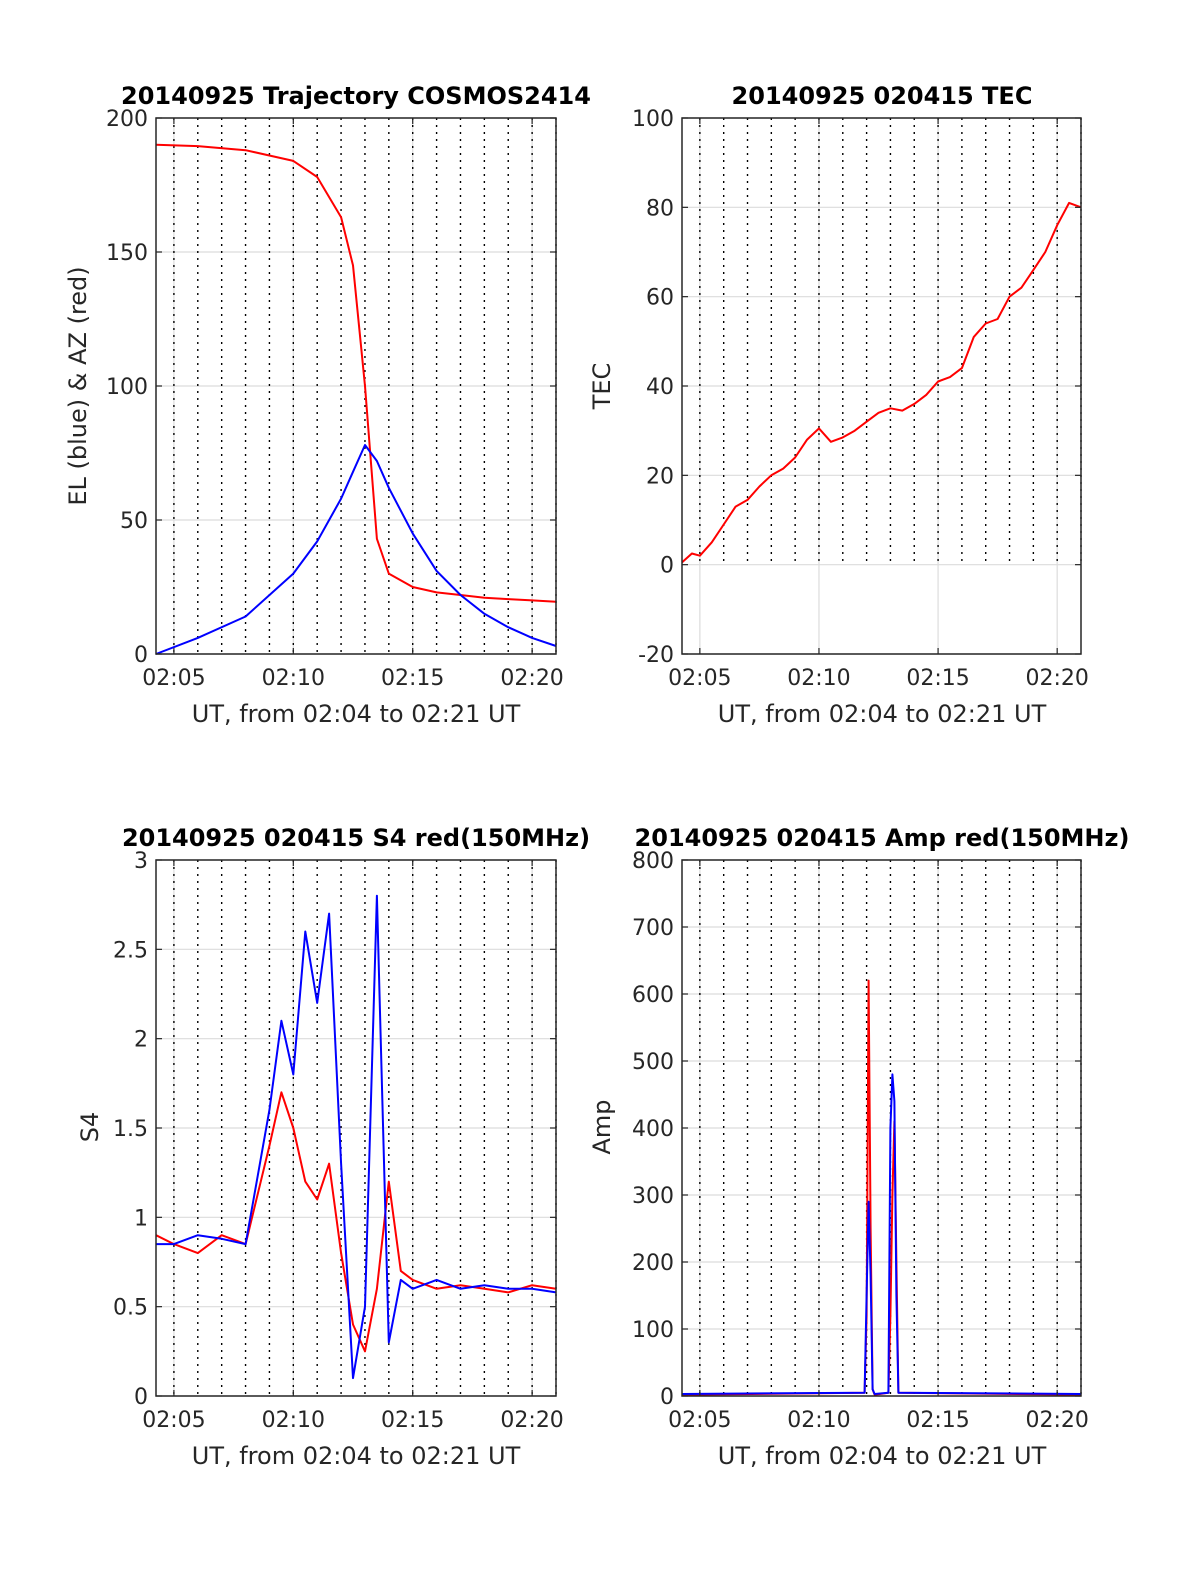 This screenshot has width=1200, height=1575. I want to click on s4-ytick-label: 1, so click(141, 1218).